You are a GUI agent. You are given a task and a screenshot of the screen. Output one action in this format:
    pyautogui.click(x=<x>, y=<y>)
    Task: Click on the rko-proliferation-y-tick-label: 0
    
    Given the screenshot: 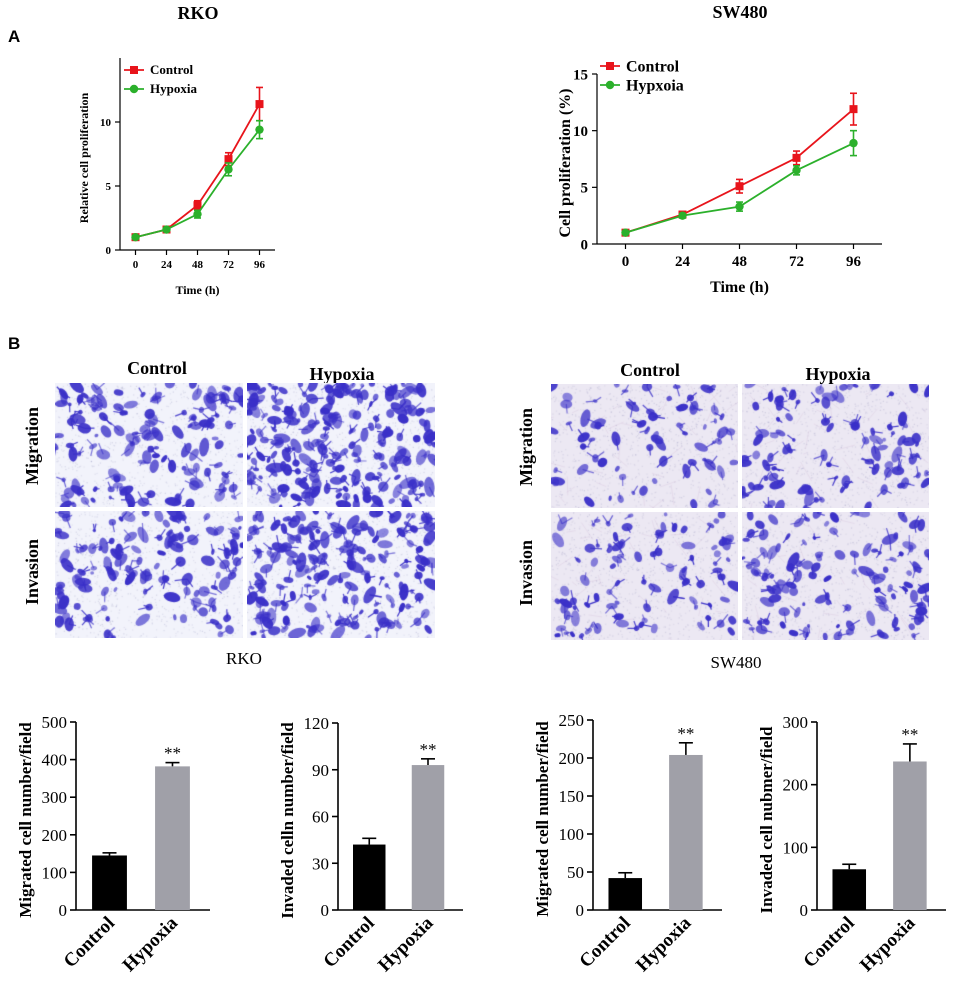 What is the action you would take?
    pyautogui.click(x=109, y=251)
    